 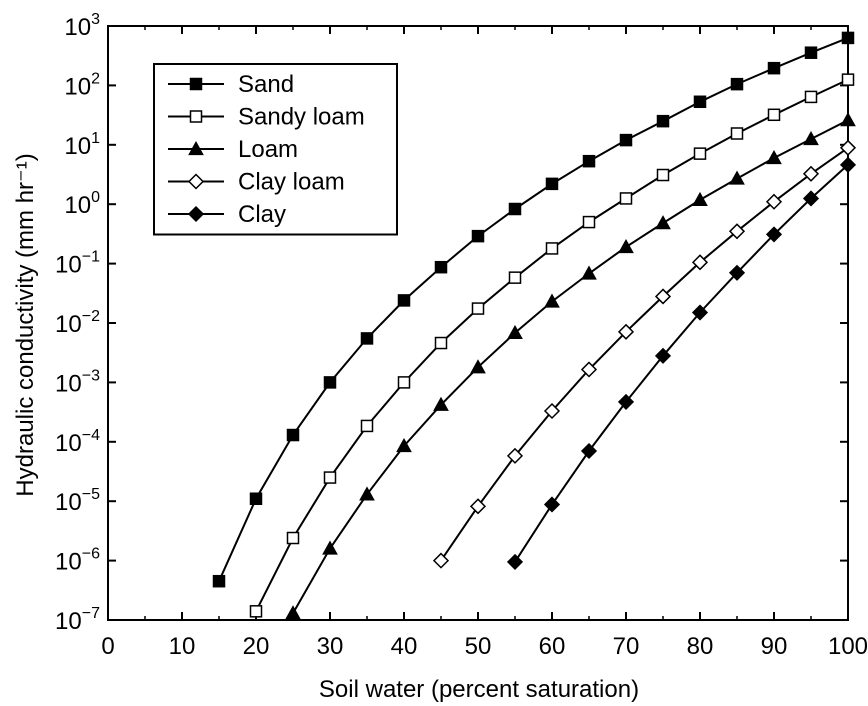 What do you see at coordinates (266, 84) in the screenshot?
I see `legend-label-sand: Sand` at bounding box center [266, 84].